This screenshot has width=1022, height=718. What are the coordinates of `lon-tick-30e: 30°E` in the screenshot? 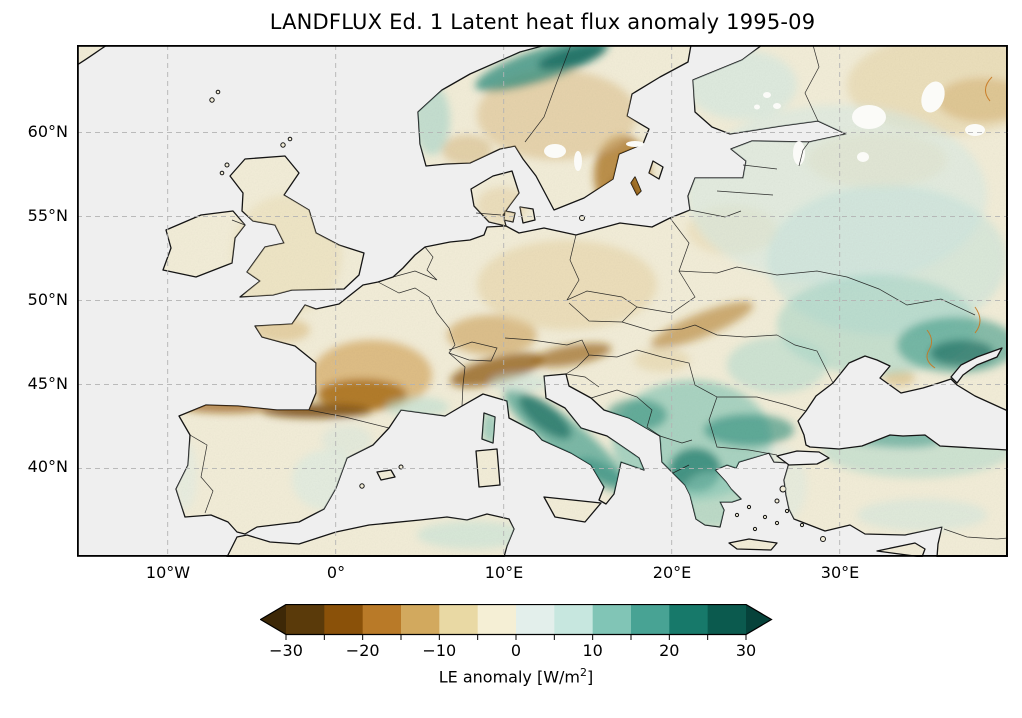 It's located at (840, 572).